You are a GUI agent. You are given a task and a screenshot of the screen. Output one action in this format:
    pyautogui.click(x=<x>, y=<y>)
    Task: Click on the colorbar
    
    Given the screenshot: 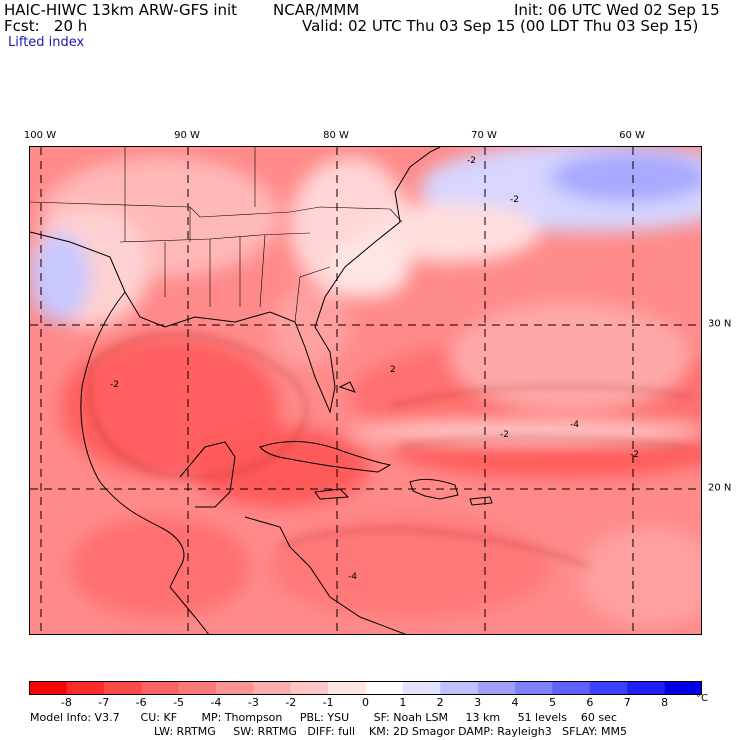 What is the action you would take?
    pyautogui.click(x=365, y=688)
    